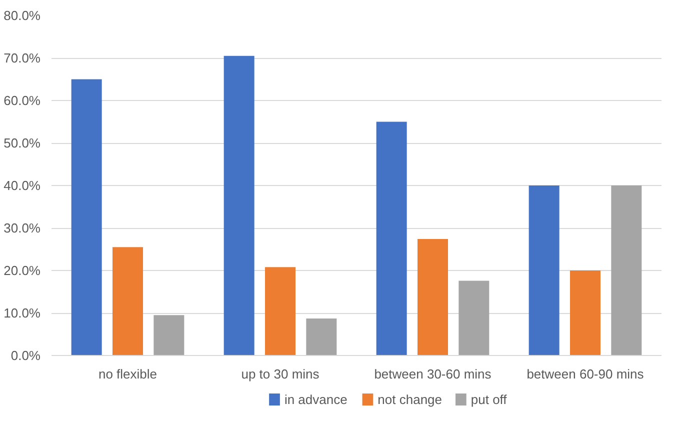 This screenshot has width=699, height=436. I want to click on legend-label: put off, so click(489, 399).